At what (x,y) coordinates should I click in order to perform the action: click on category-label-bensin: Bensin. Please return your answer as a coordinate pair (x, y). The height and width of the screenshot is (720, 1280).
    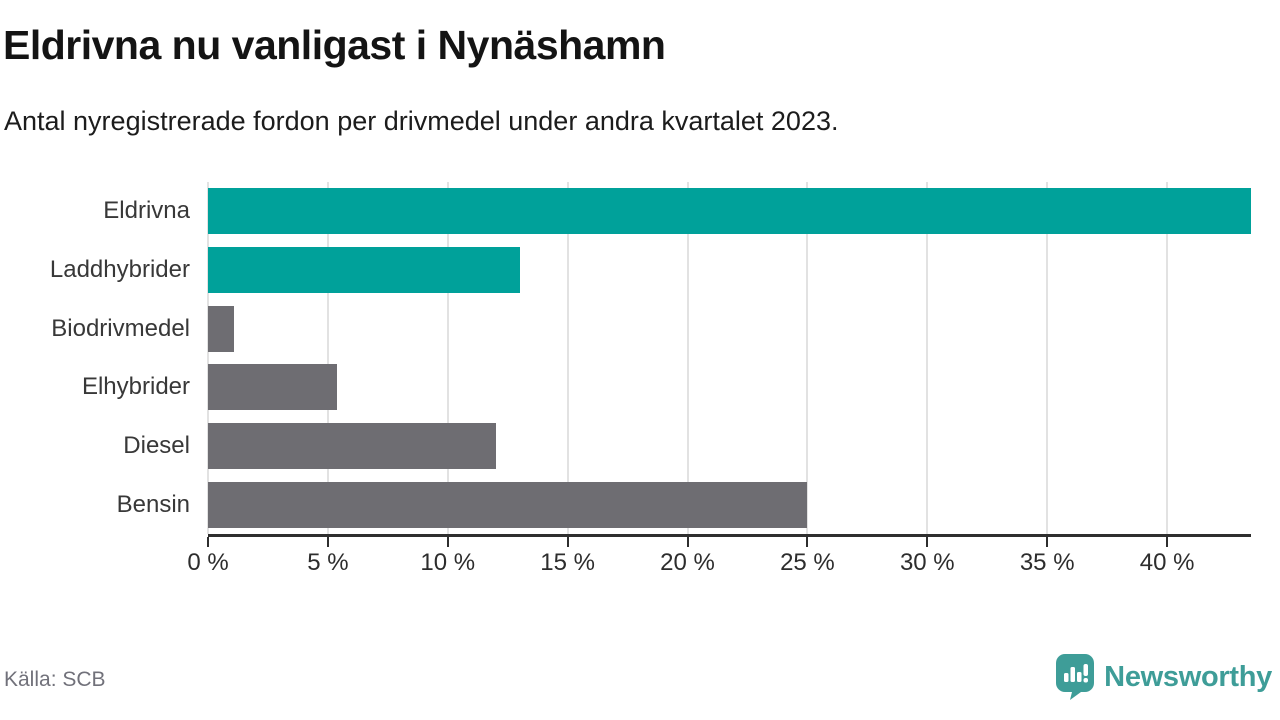
    Looking at the image, I should click on (153, 504).